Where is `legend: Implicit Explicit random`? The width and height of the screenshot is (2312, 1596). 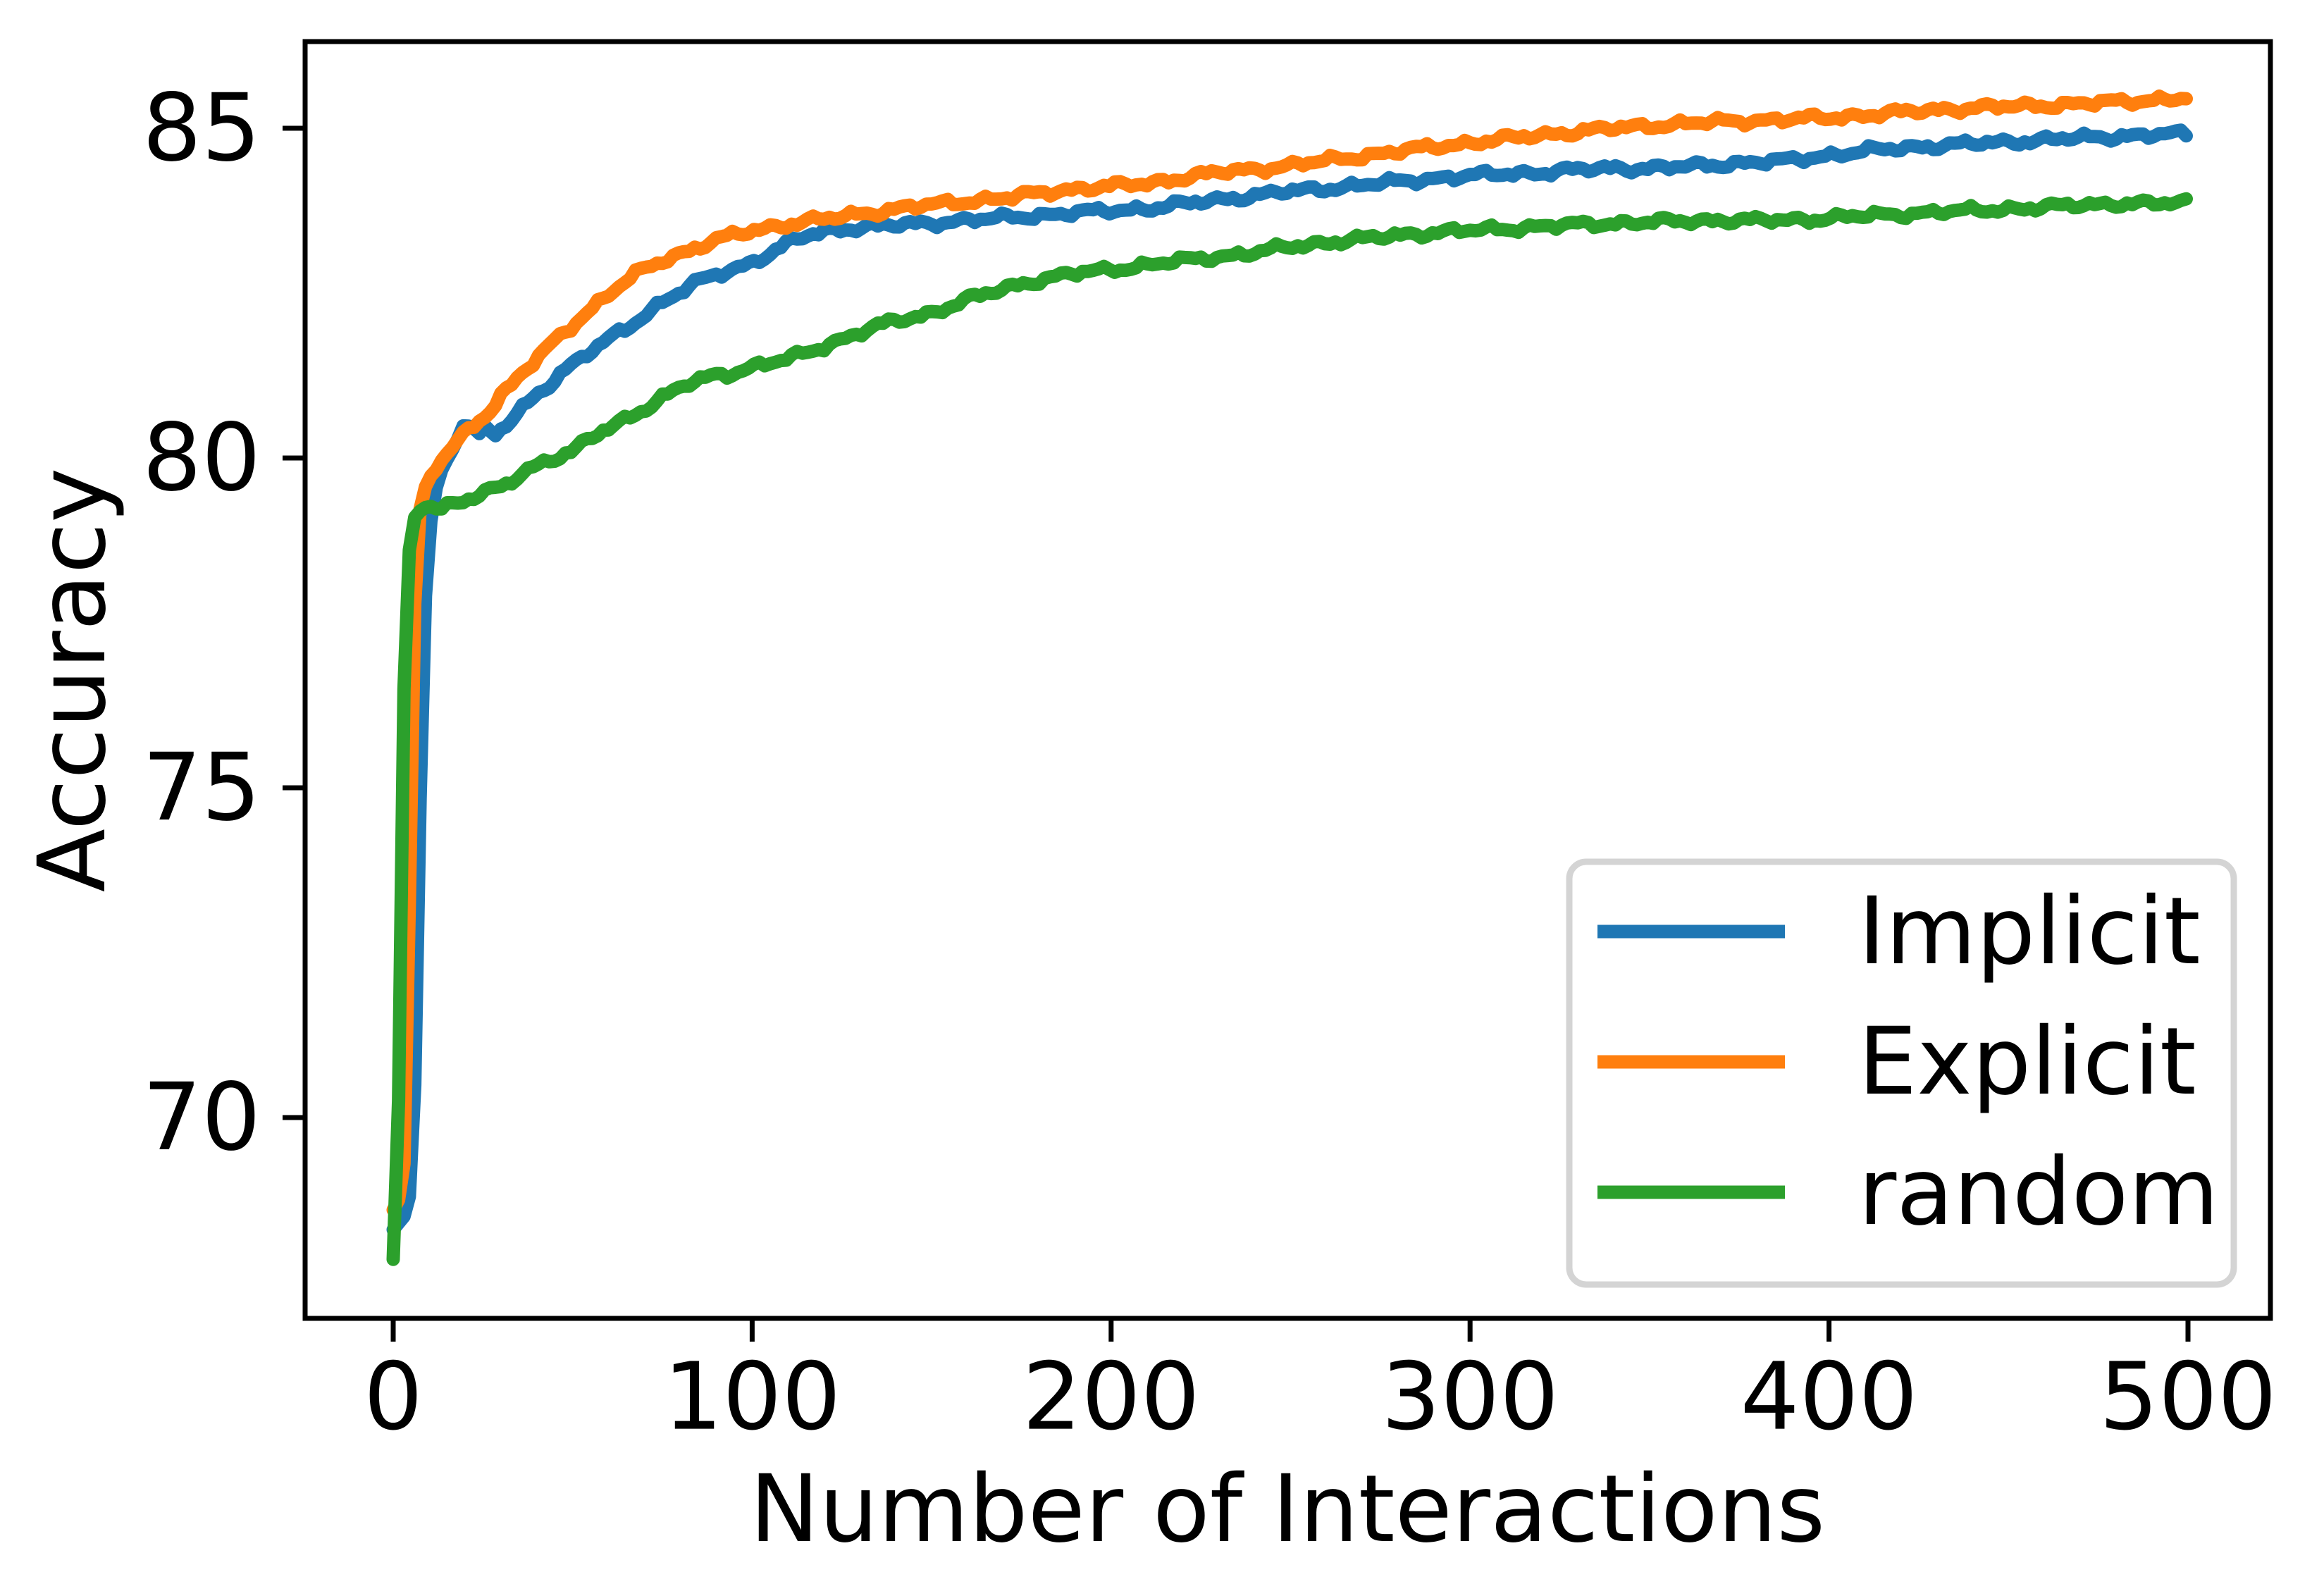
legend: Implicit Explicit random is located at coordinates (1901, 1073).